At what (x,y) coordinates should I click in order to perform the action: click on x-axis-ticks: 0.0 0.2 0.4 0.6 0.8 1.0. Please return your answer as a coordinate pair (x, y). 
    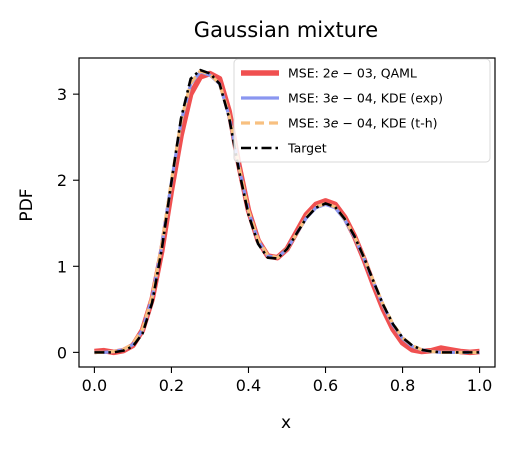
    Looking at the image, I should click on (287, 381).